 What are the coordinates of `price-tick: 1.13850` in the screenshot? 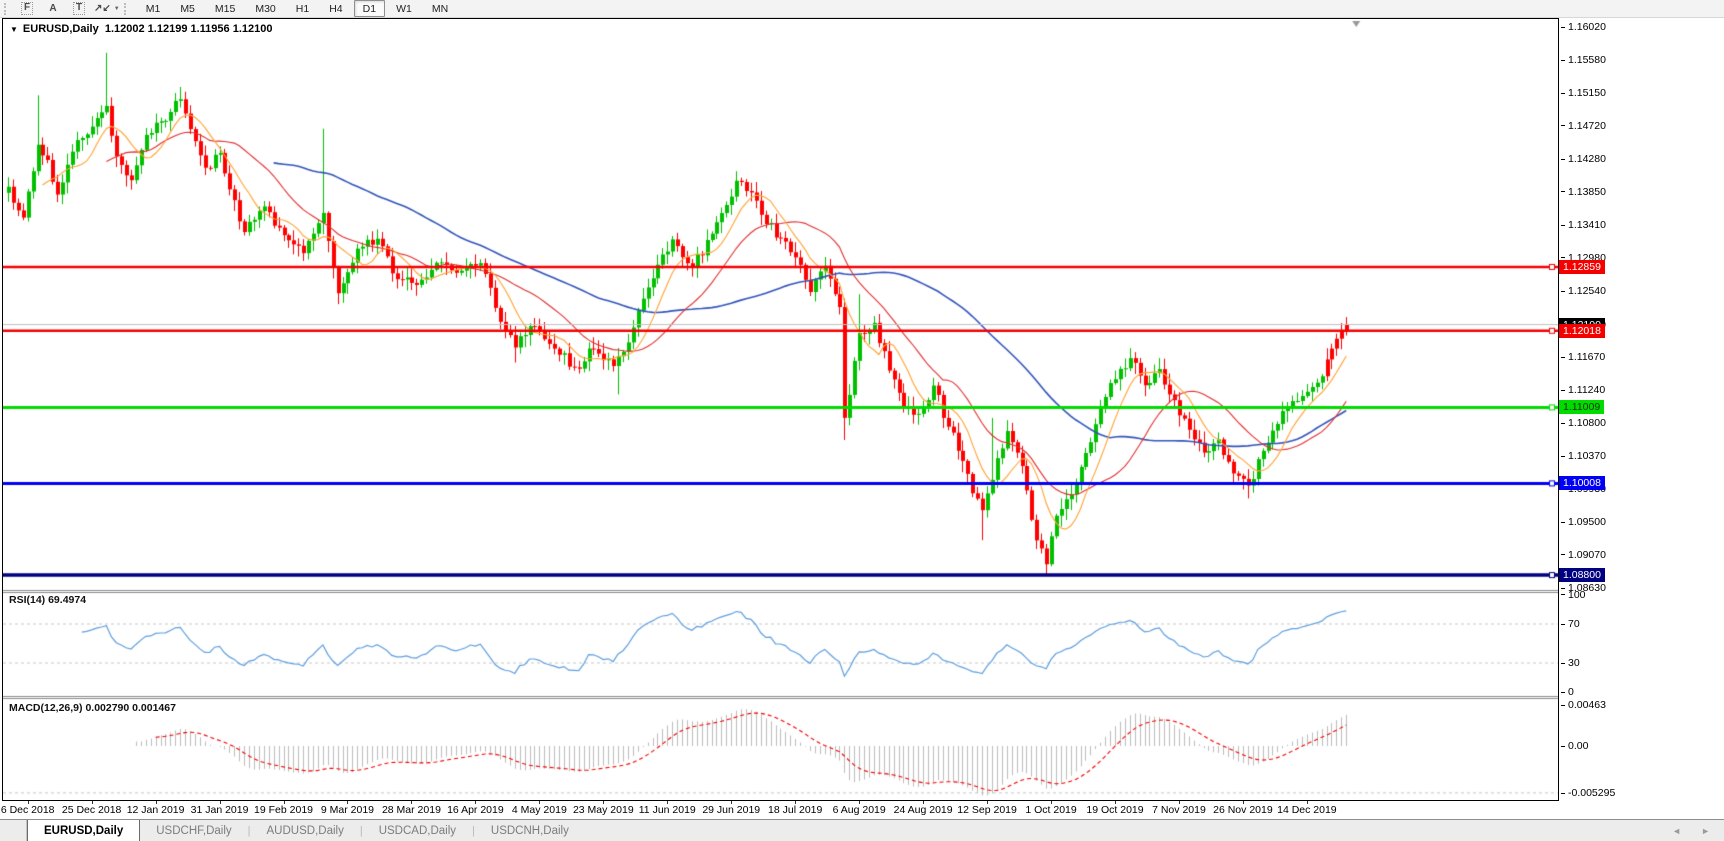 It's located at (1583, 192).